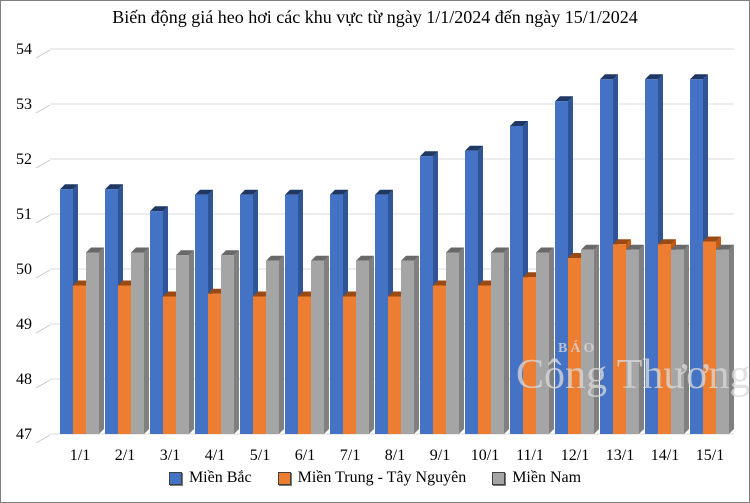  I want to click on svg-text: 5/1, so click(260, 455).